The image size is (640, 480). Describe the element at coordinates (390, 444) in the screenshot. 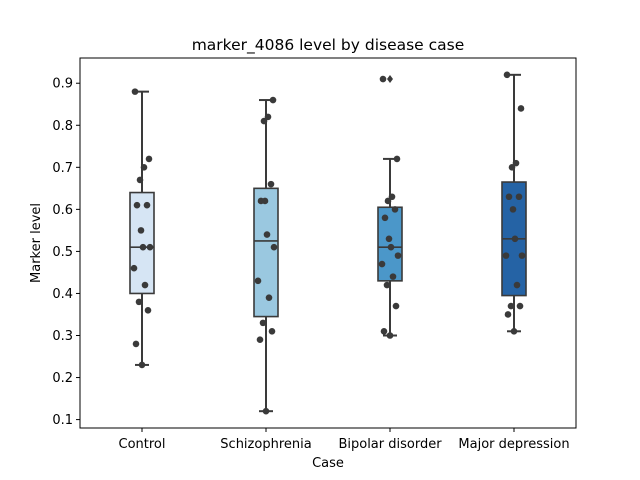

I see `x-tick-label: Bipolar disorder` at that location.